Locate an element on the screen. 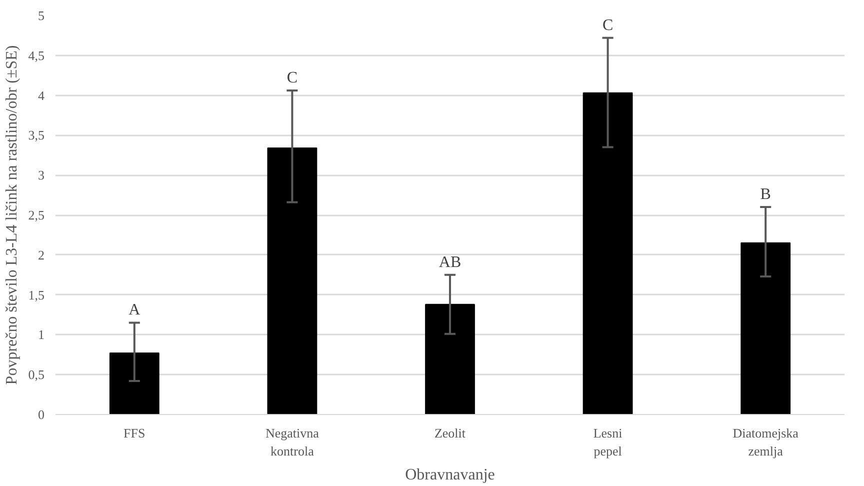 This screenshot has width=864, height=486. x-axis-title: Obravnavanje is located at coordinates (450, 475).